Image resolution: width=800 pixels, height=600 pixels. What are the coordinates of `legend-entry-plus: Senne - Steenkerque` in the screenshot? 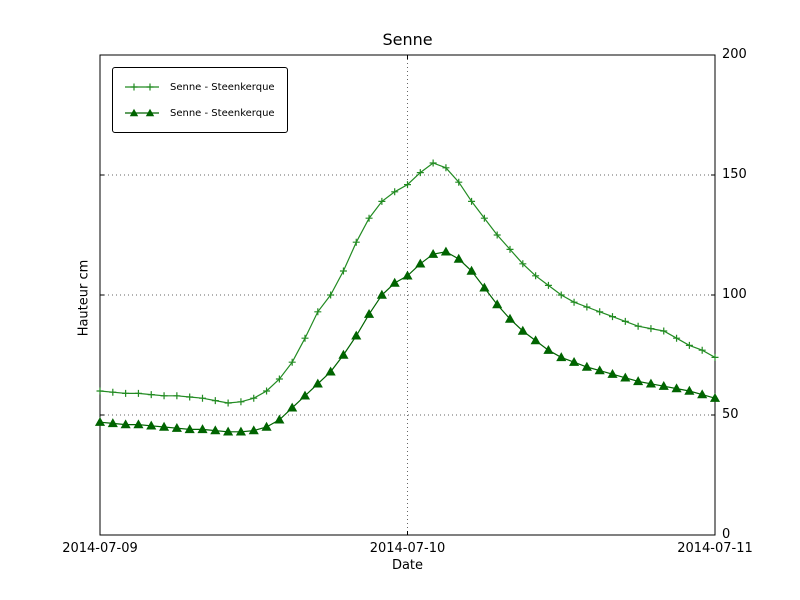 It's located at (199, 87).